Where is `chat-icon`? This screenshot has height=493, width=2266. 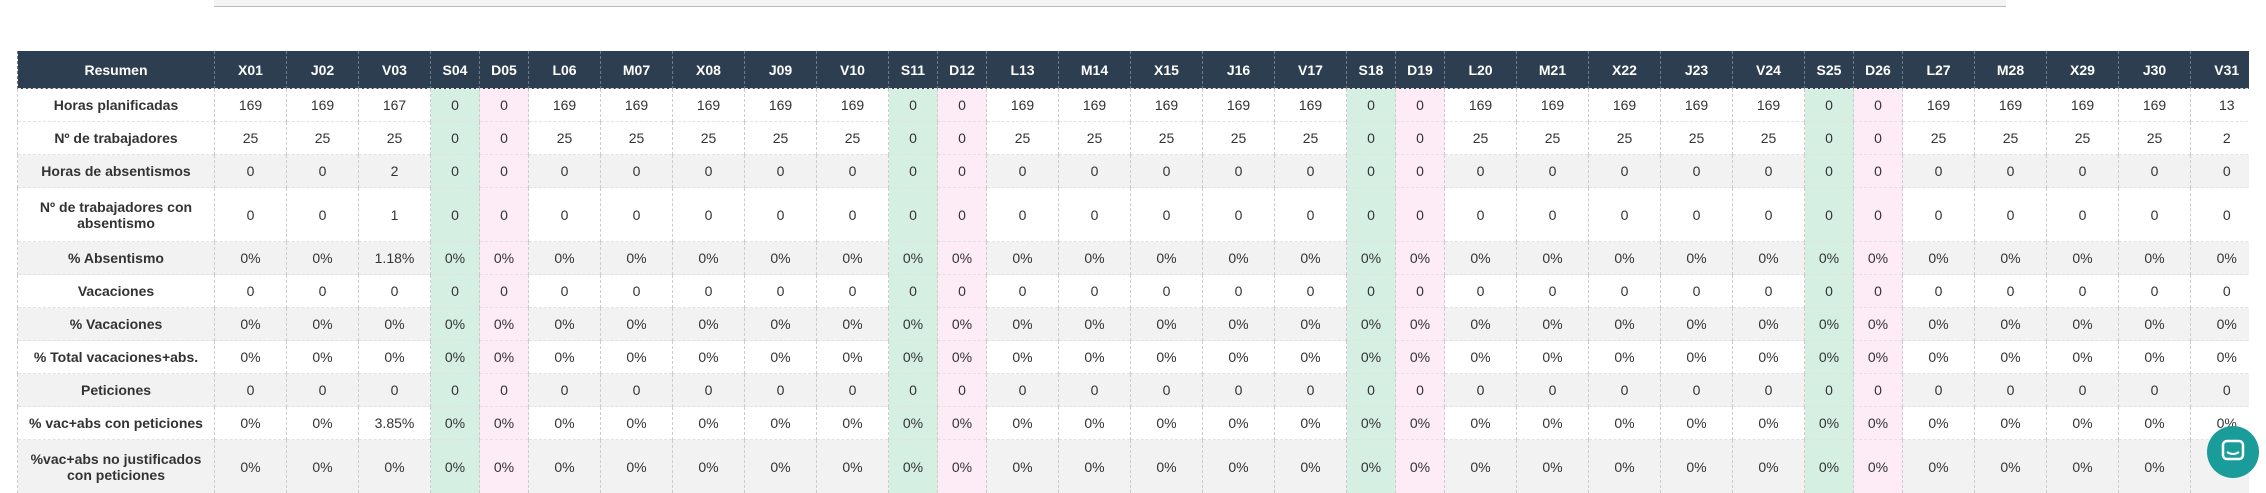 chat-icon is located at coordinates (2233, 450).